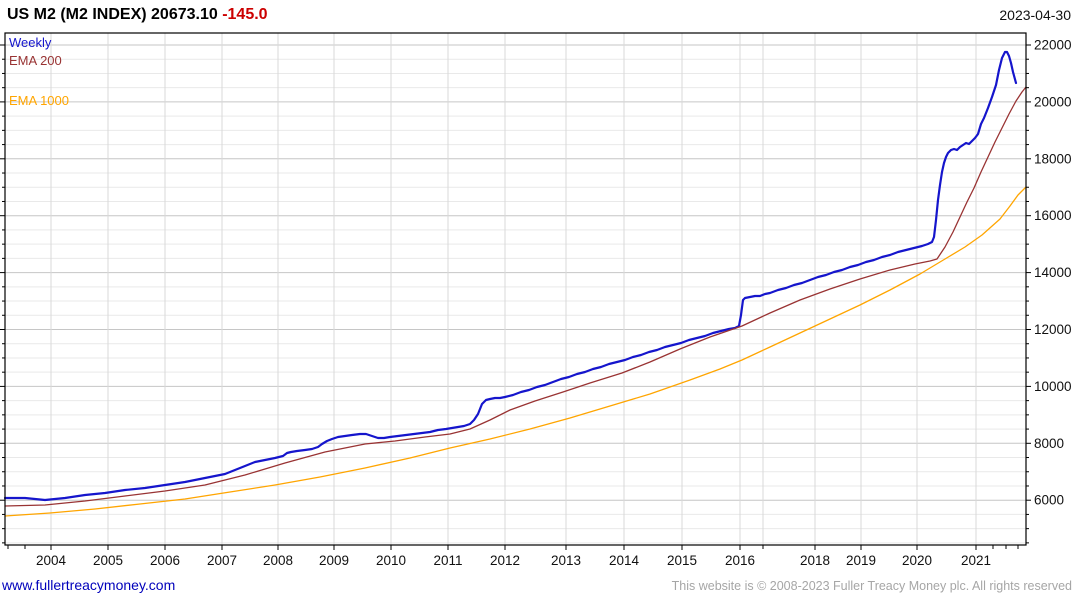  I want to click on legend-ema-1000: EMA 1000, so click(39, 100).